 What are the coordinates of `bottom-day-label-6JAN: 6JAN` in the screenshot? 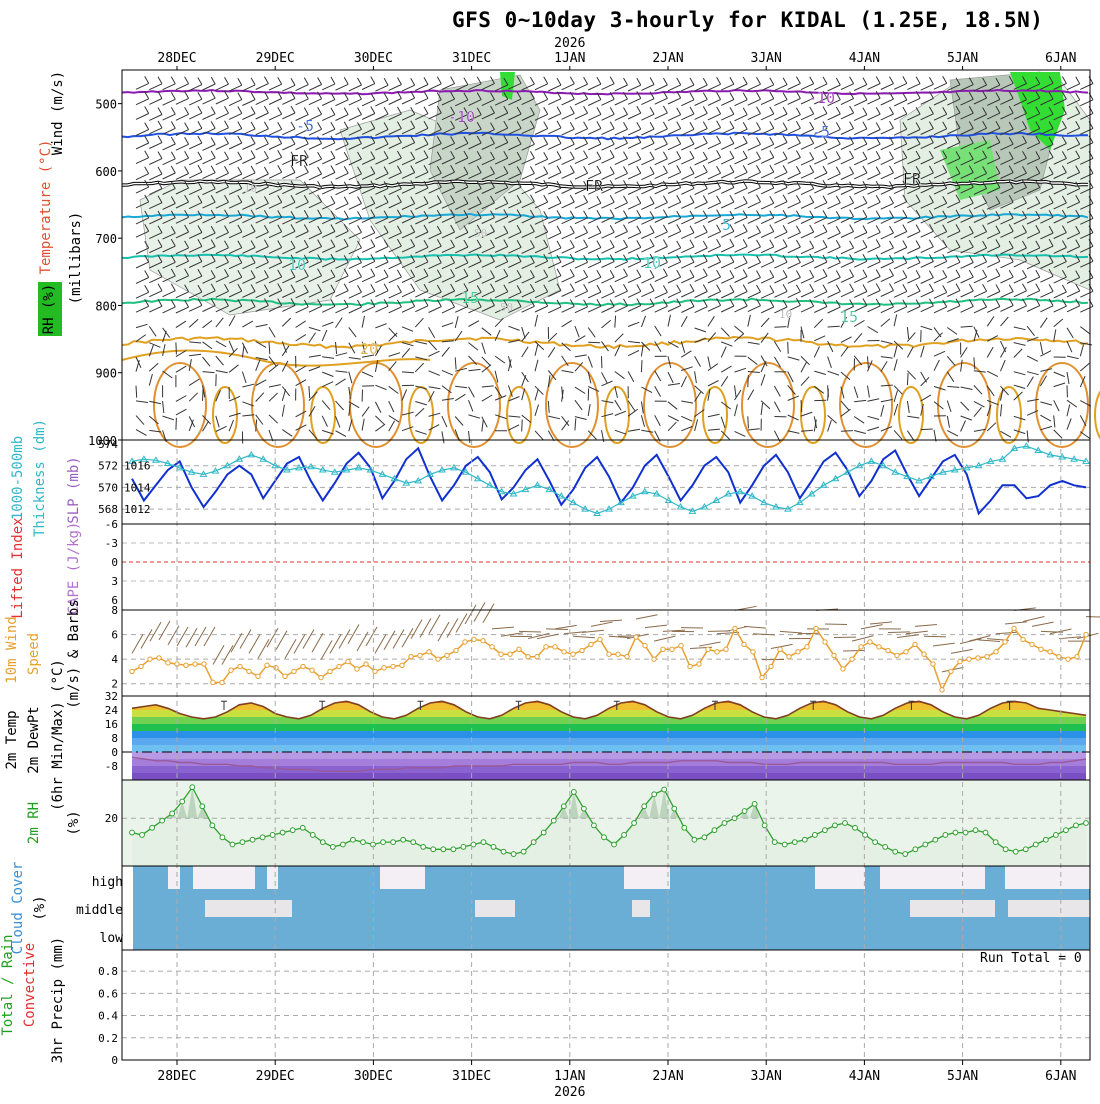 It's located at (1060, 1076).